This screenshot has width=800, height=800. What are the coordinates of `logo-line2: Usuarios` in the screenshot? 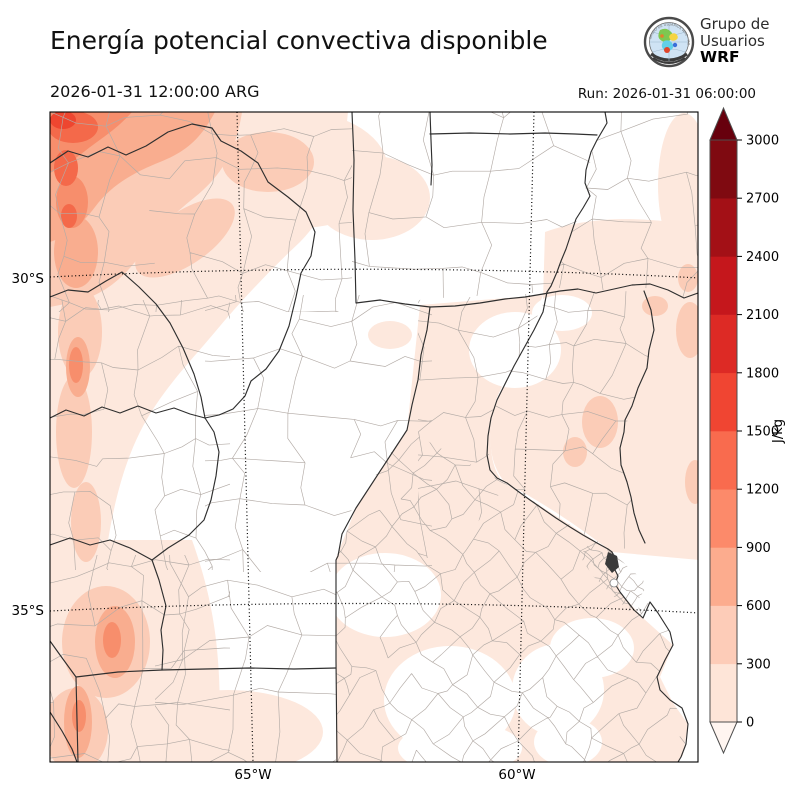 It's located at (732, 40).